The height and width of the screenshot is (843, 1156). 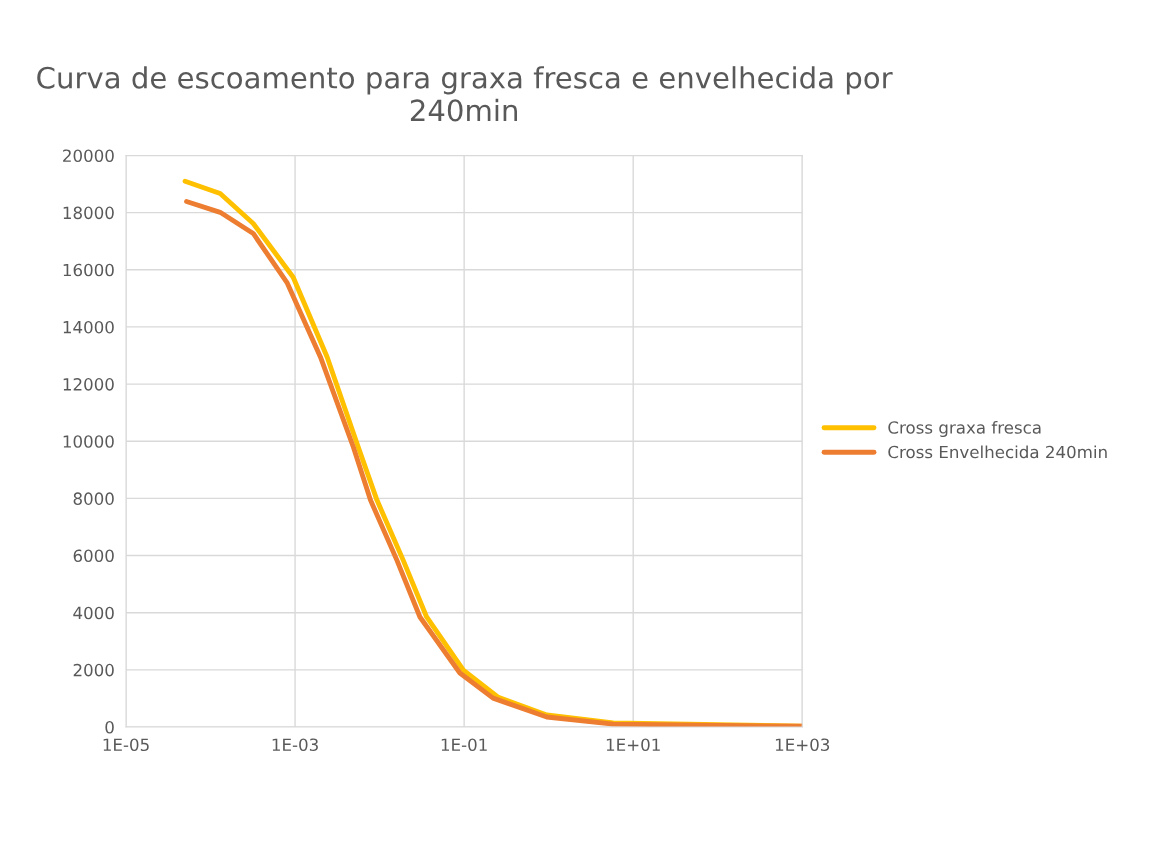 What do you see at coordinates (802, 745) in the screenshot?
I see `x-tick-label: 1E+03` at bounding box center [802, 745].